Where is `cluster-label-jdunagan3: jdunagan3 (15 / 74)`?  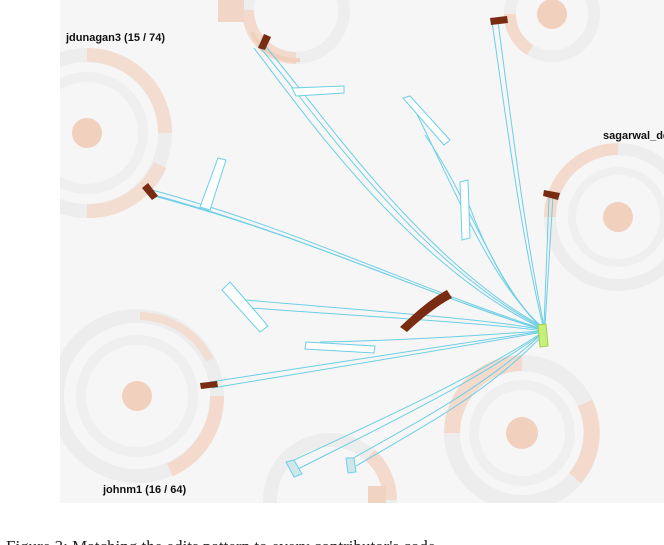 cluster-label-jdunagan3: jdunagan3 (15 / 74) is located at coordinates (115, 38).